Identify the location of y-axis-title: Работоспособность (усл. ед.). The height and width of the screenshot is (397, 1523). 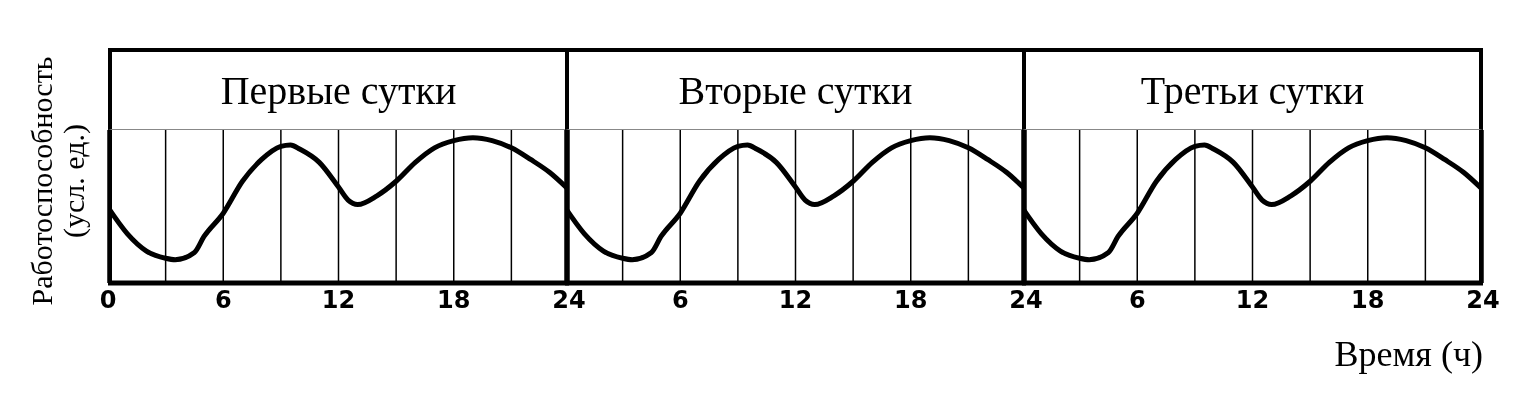
(57, 180).